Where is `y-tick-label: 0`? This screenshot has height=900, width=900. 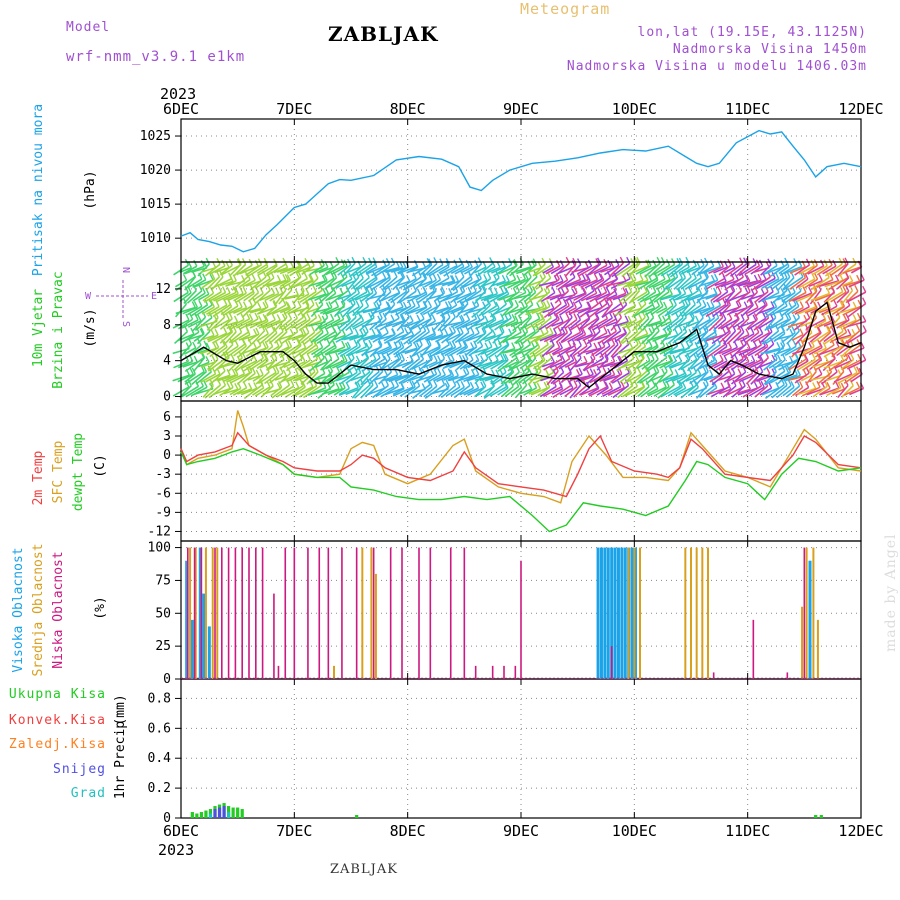
y-tick-label: 0 is located at coordinates (167, 818).